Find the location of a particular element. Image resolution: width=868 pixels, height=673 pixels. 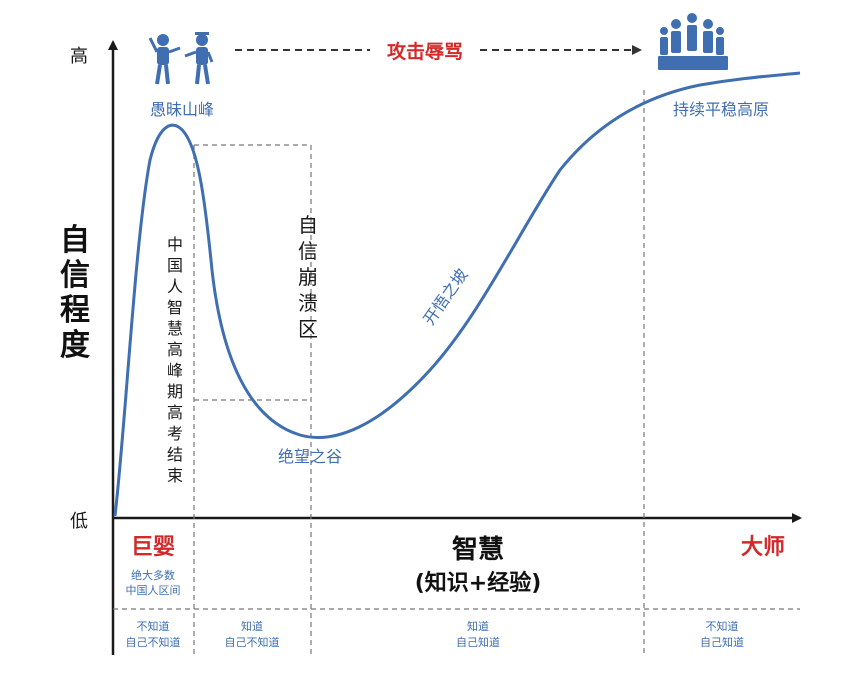

slope-label: 开悟之坡 is located at coordinates (445, 296).